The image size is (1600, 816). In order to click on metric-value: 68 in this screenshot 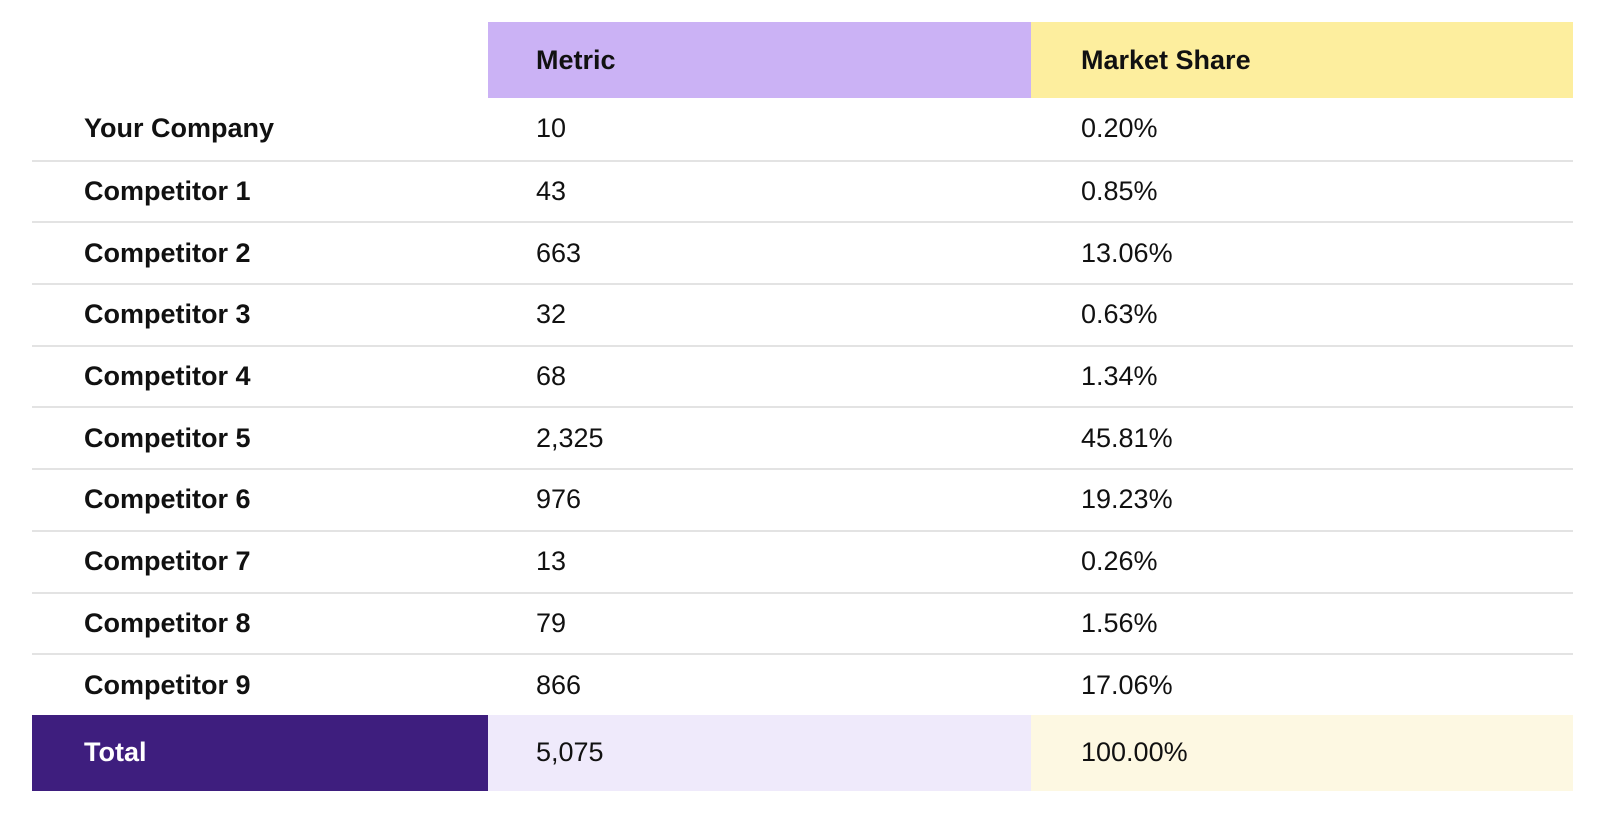, I will do `click(551, 376)`.